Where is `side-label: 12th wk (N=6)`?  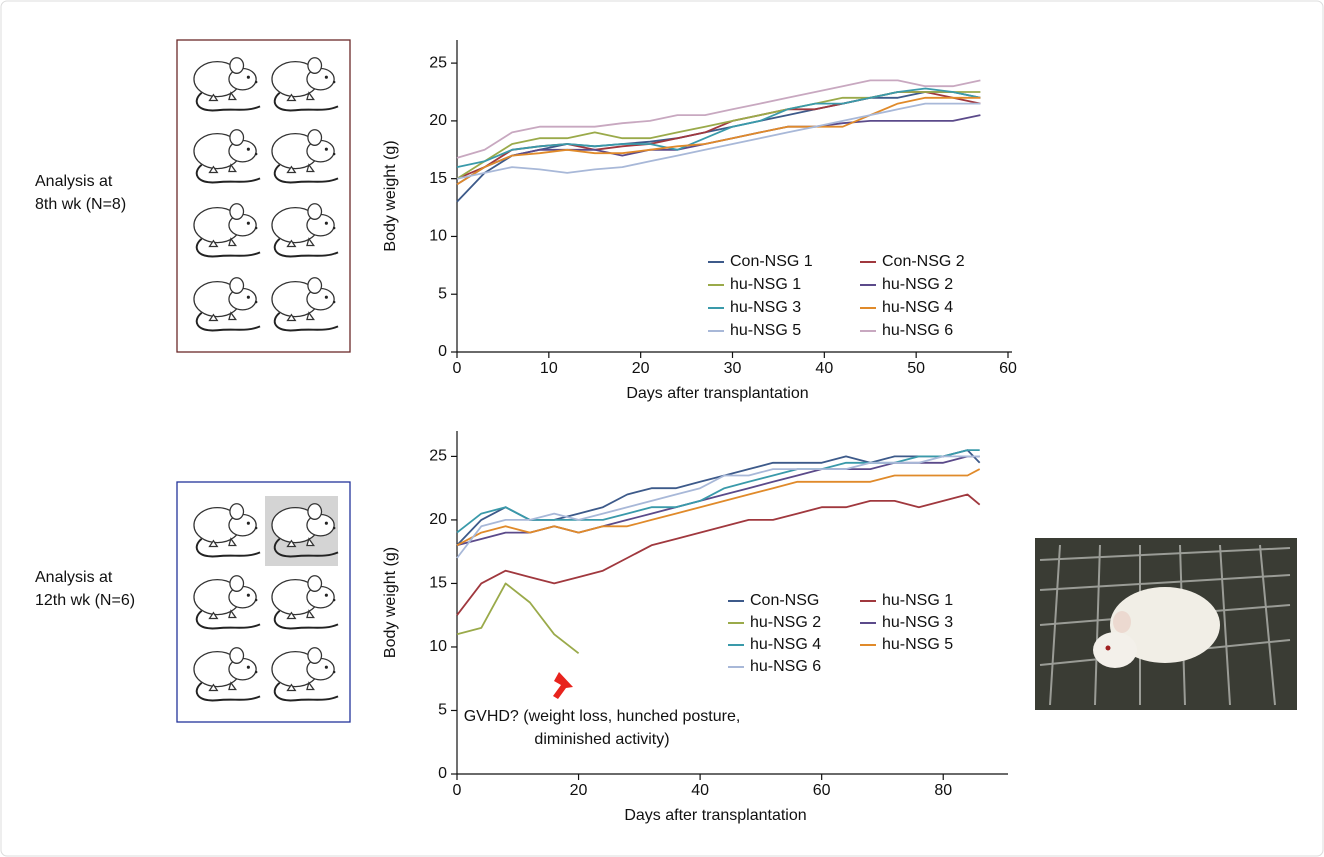
side-label: 12th wk (N=6) is located at coordinates (85, 600).